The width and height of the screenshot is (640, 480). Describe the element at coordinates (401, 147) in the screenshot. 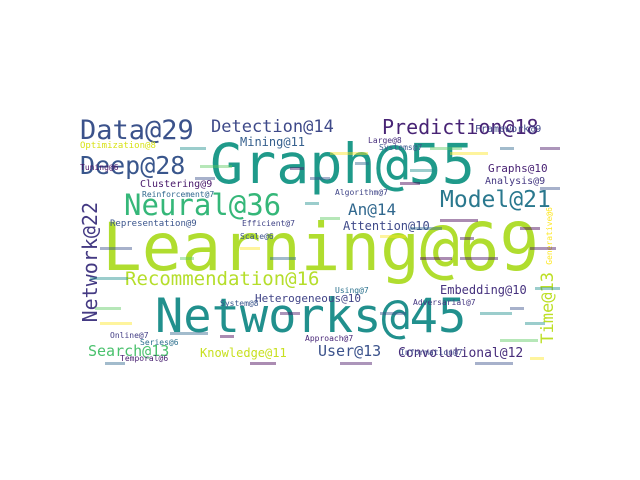

I see `word-systems: Systems@7` at that location.